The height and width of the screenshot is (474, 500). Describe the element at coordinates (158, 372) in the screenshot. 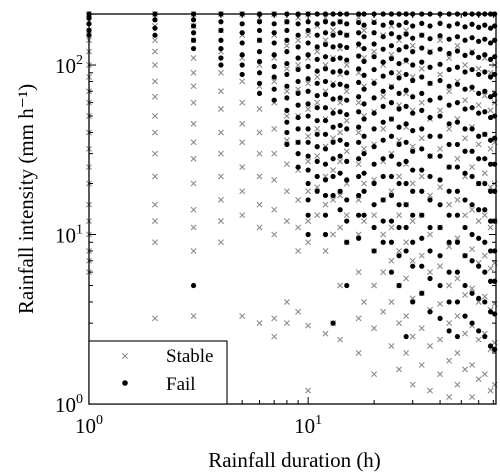

I see `legend-box` at that location.